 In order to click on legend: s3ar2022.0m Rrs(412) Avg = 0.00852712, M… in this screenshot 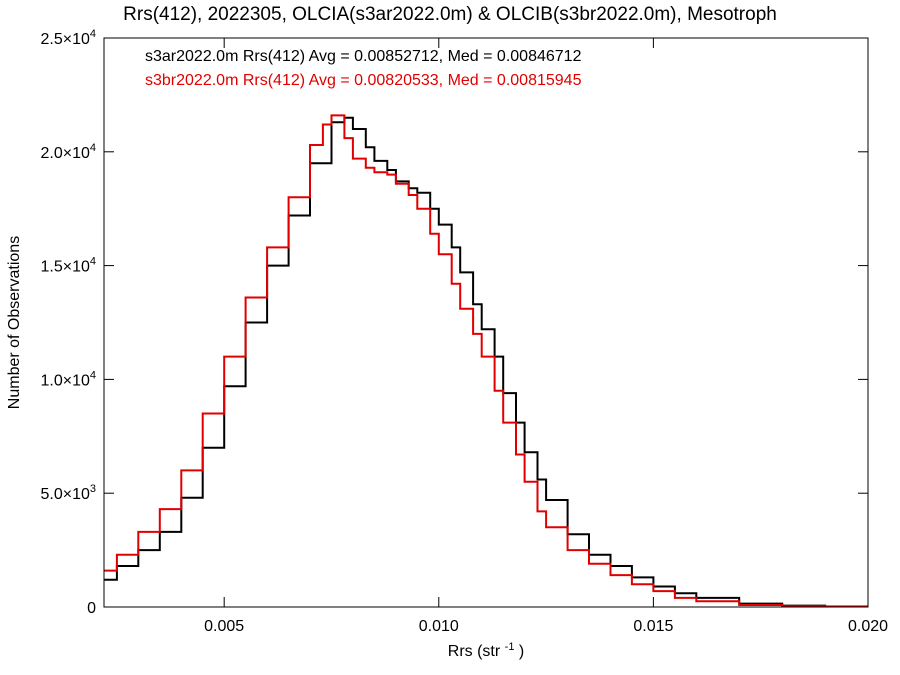, I will do `click(363, 68)`.